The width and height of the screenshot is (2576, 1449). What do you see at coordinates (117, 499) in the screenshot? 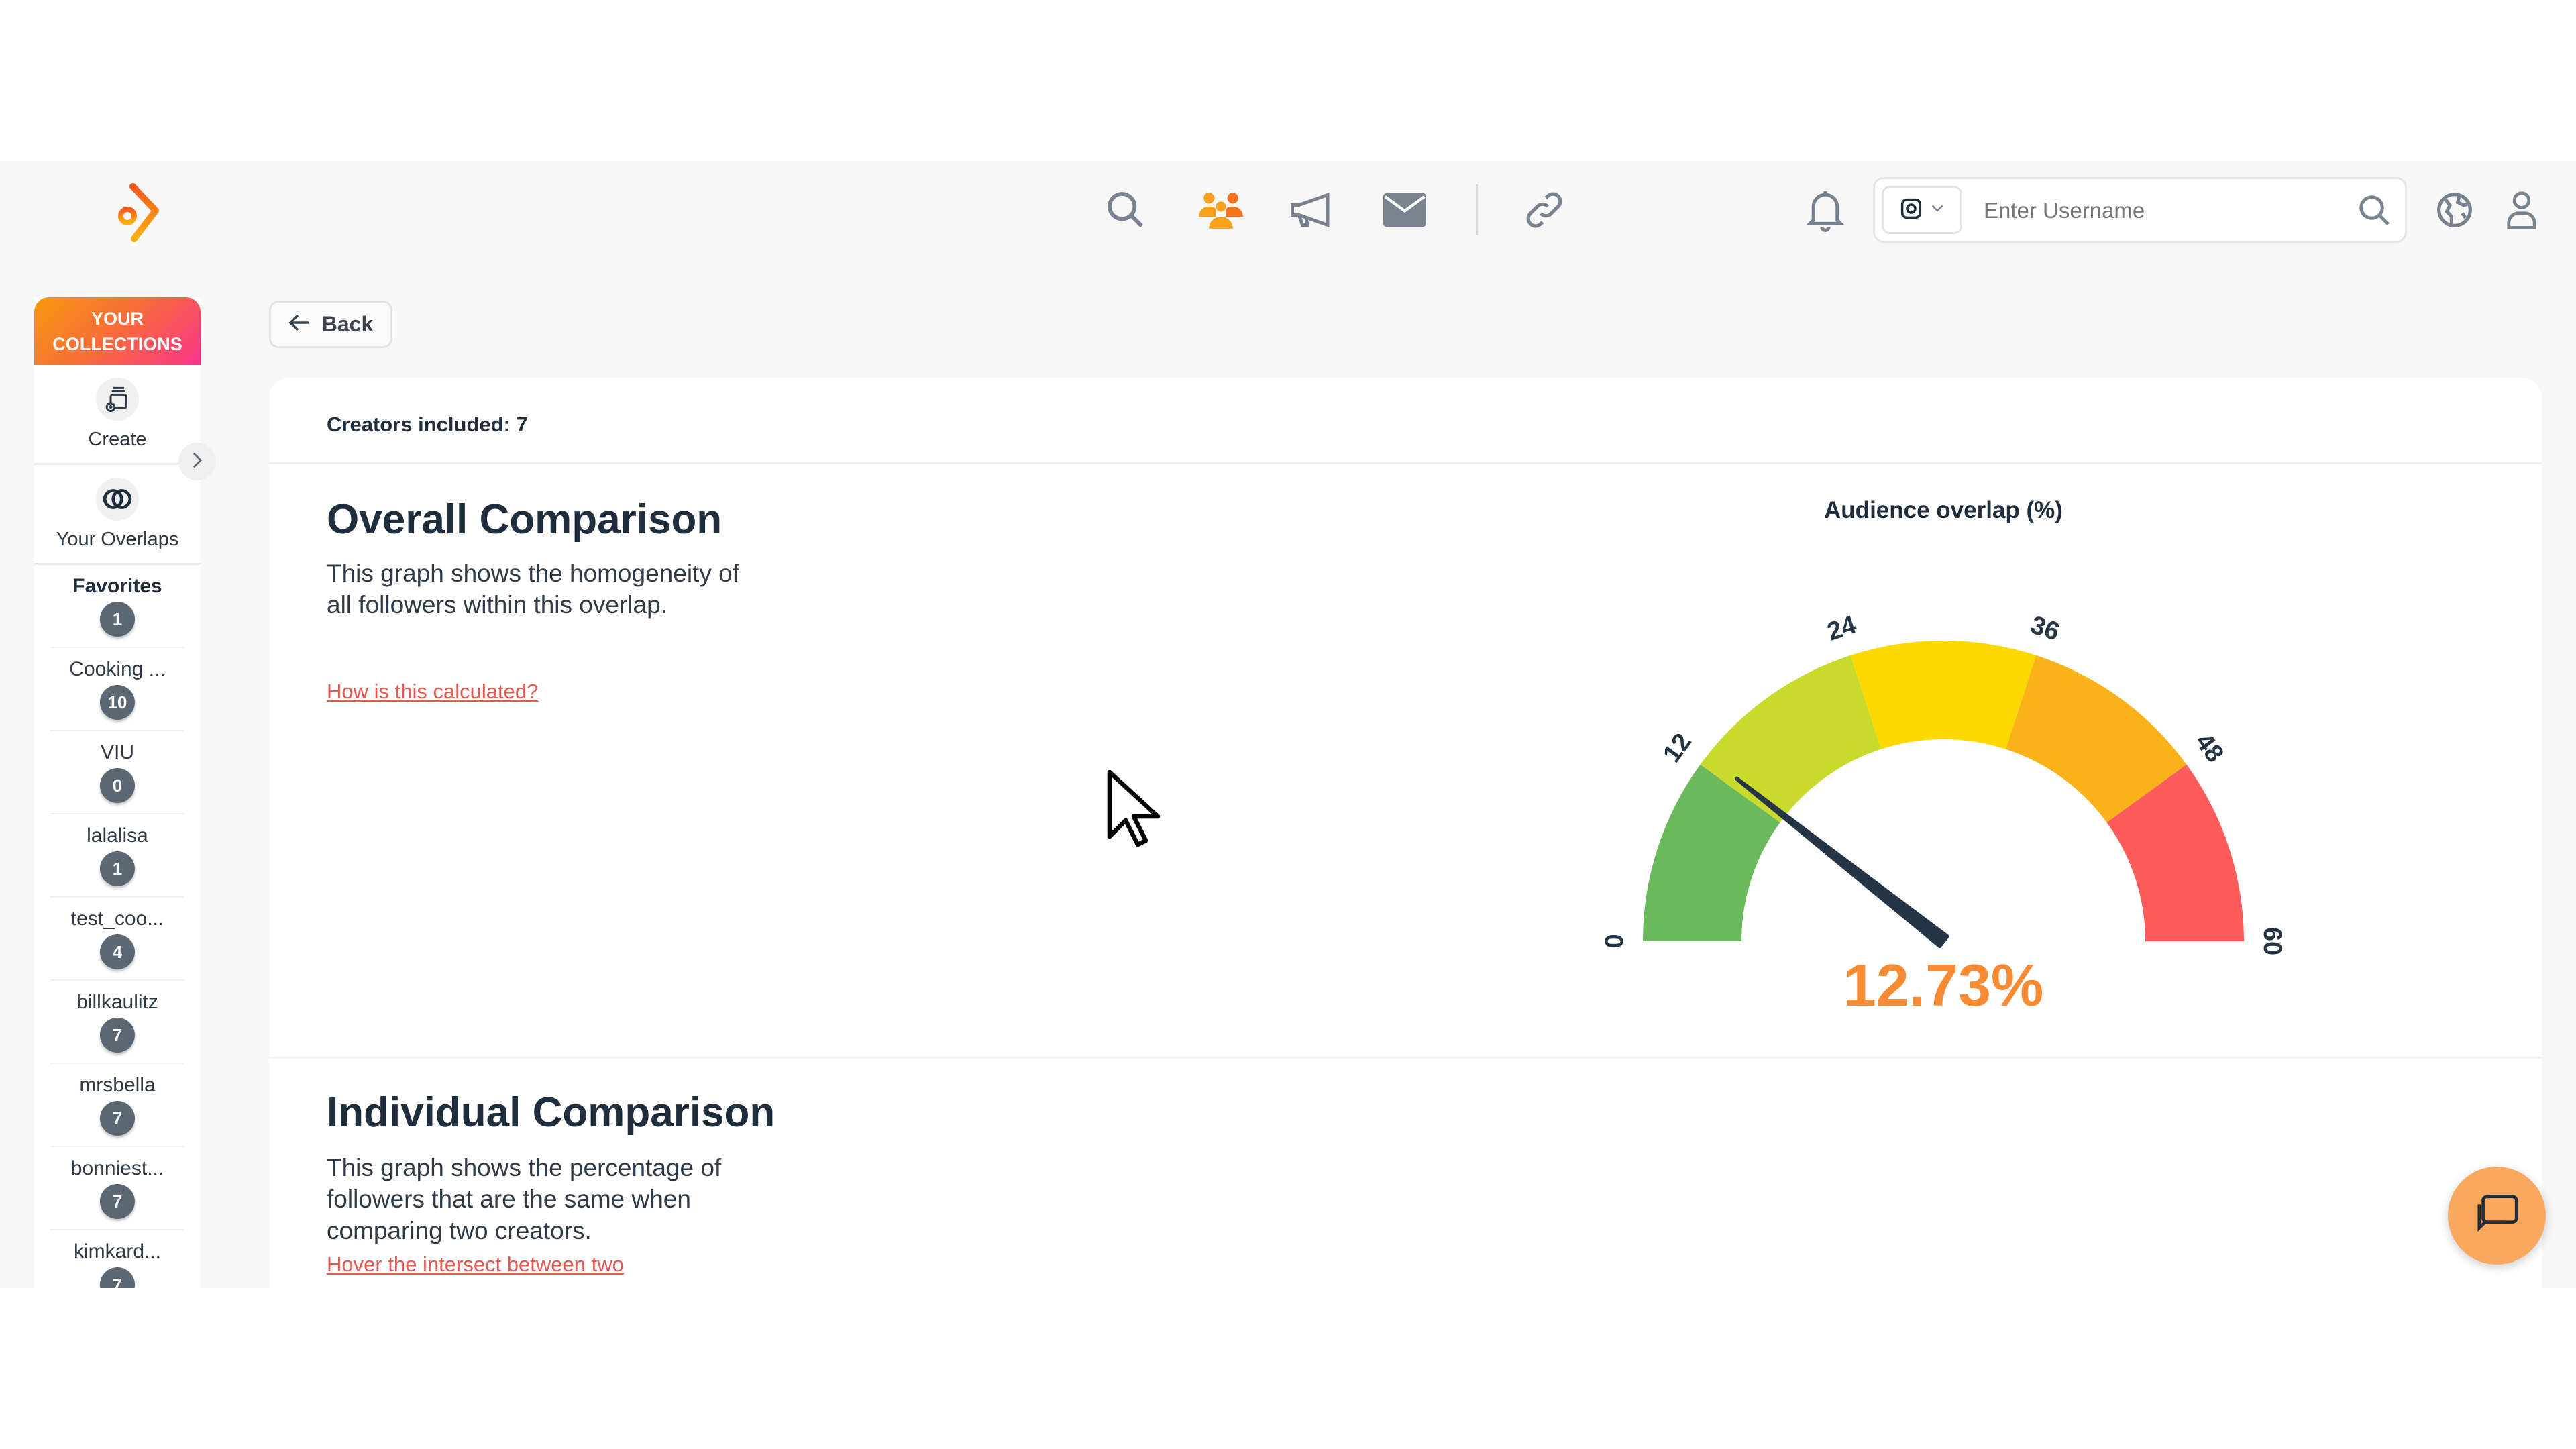
I see `overlaps-icon` at bounding box center [117, 499].